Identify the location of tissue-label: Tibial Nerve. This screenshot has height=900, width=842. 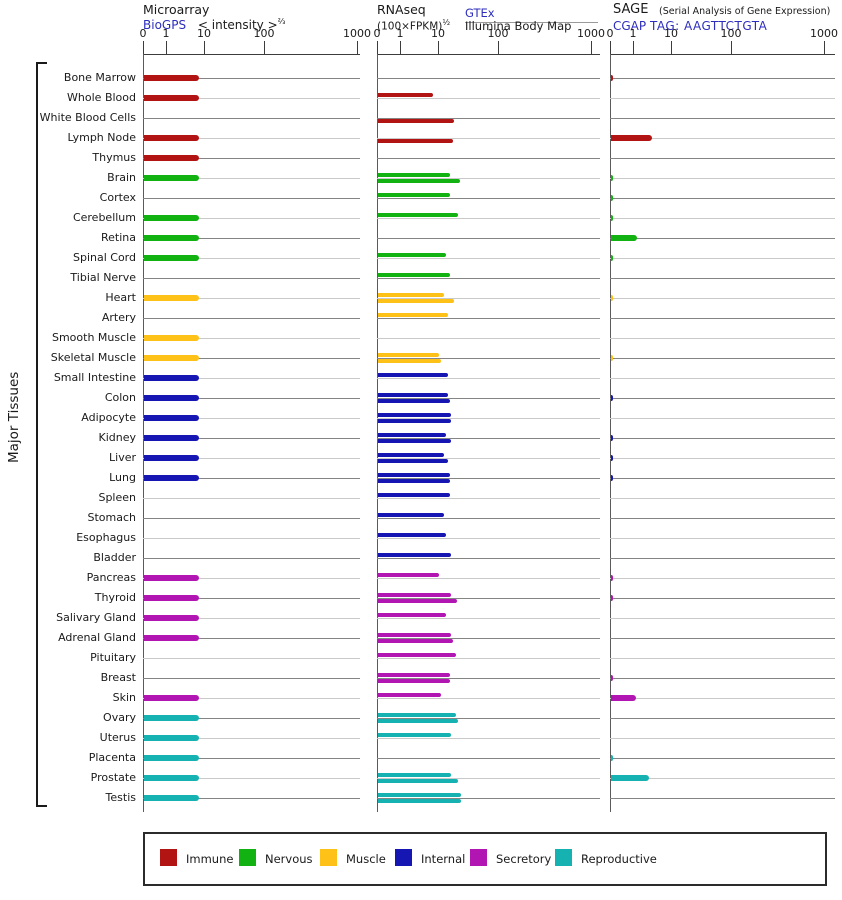
(103, 277).